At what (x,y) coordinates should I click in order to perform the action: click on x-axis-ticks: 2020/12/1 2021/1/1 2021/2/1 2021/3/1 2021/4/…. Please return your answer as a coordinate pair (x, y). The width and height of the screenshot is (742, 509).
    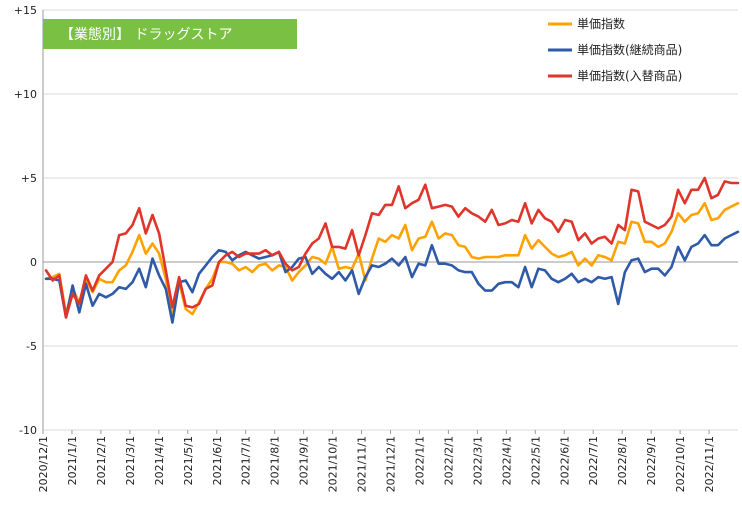
    Looking at the image, I should click on (376, 461).